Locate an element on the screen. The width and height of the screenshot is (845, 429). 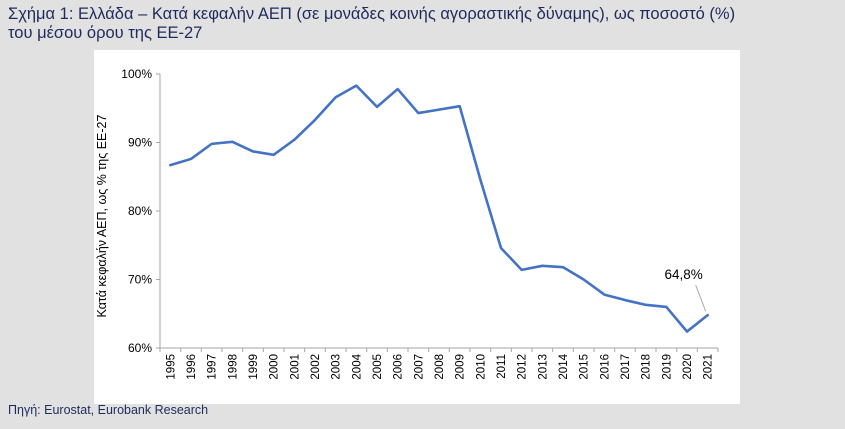
x-tick-label: 2005 is located at coordinates (378, 367).